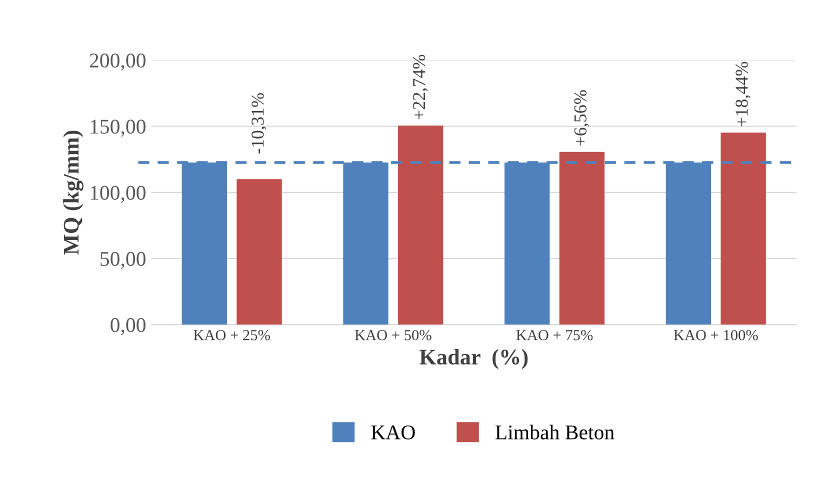 The height and width of the screenshot is (481, 817). I want to click on x-tick-label: KAO + 25%, so click(232, 335).